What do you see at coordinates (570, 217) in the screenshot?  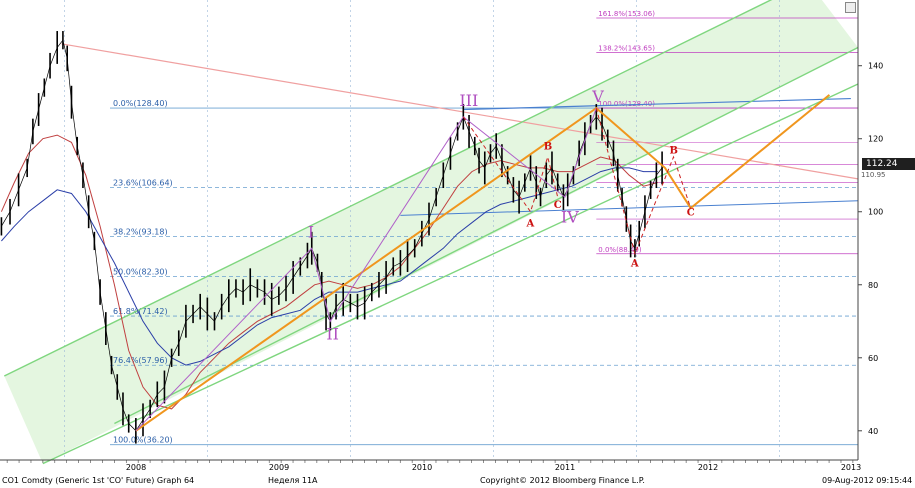 I see `wave-label: IV` at bounding box center [570, 217].